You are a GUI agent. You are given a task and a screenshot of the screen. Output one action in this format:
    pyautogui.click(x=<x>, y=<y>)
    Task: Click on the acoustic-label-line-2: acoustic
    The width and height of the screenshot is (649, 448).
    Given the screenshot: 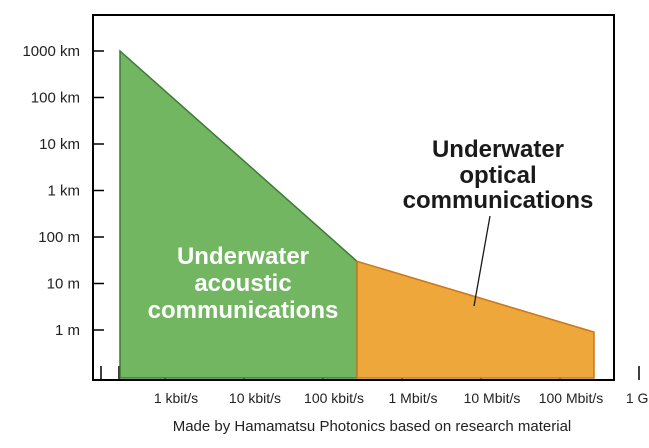 What is the action you would take?
    pyautogui.click(x=242, y=283)
    